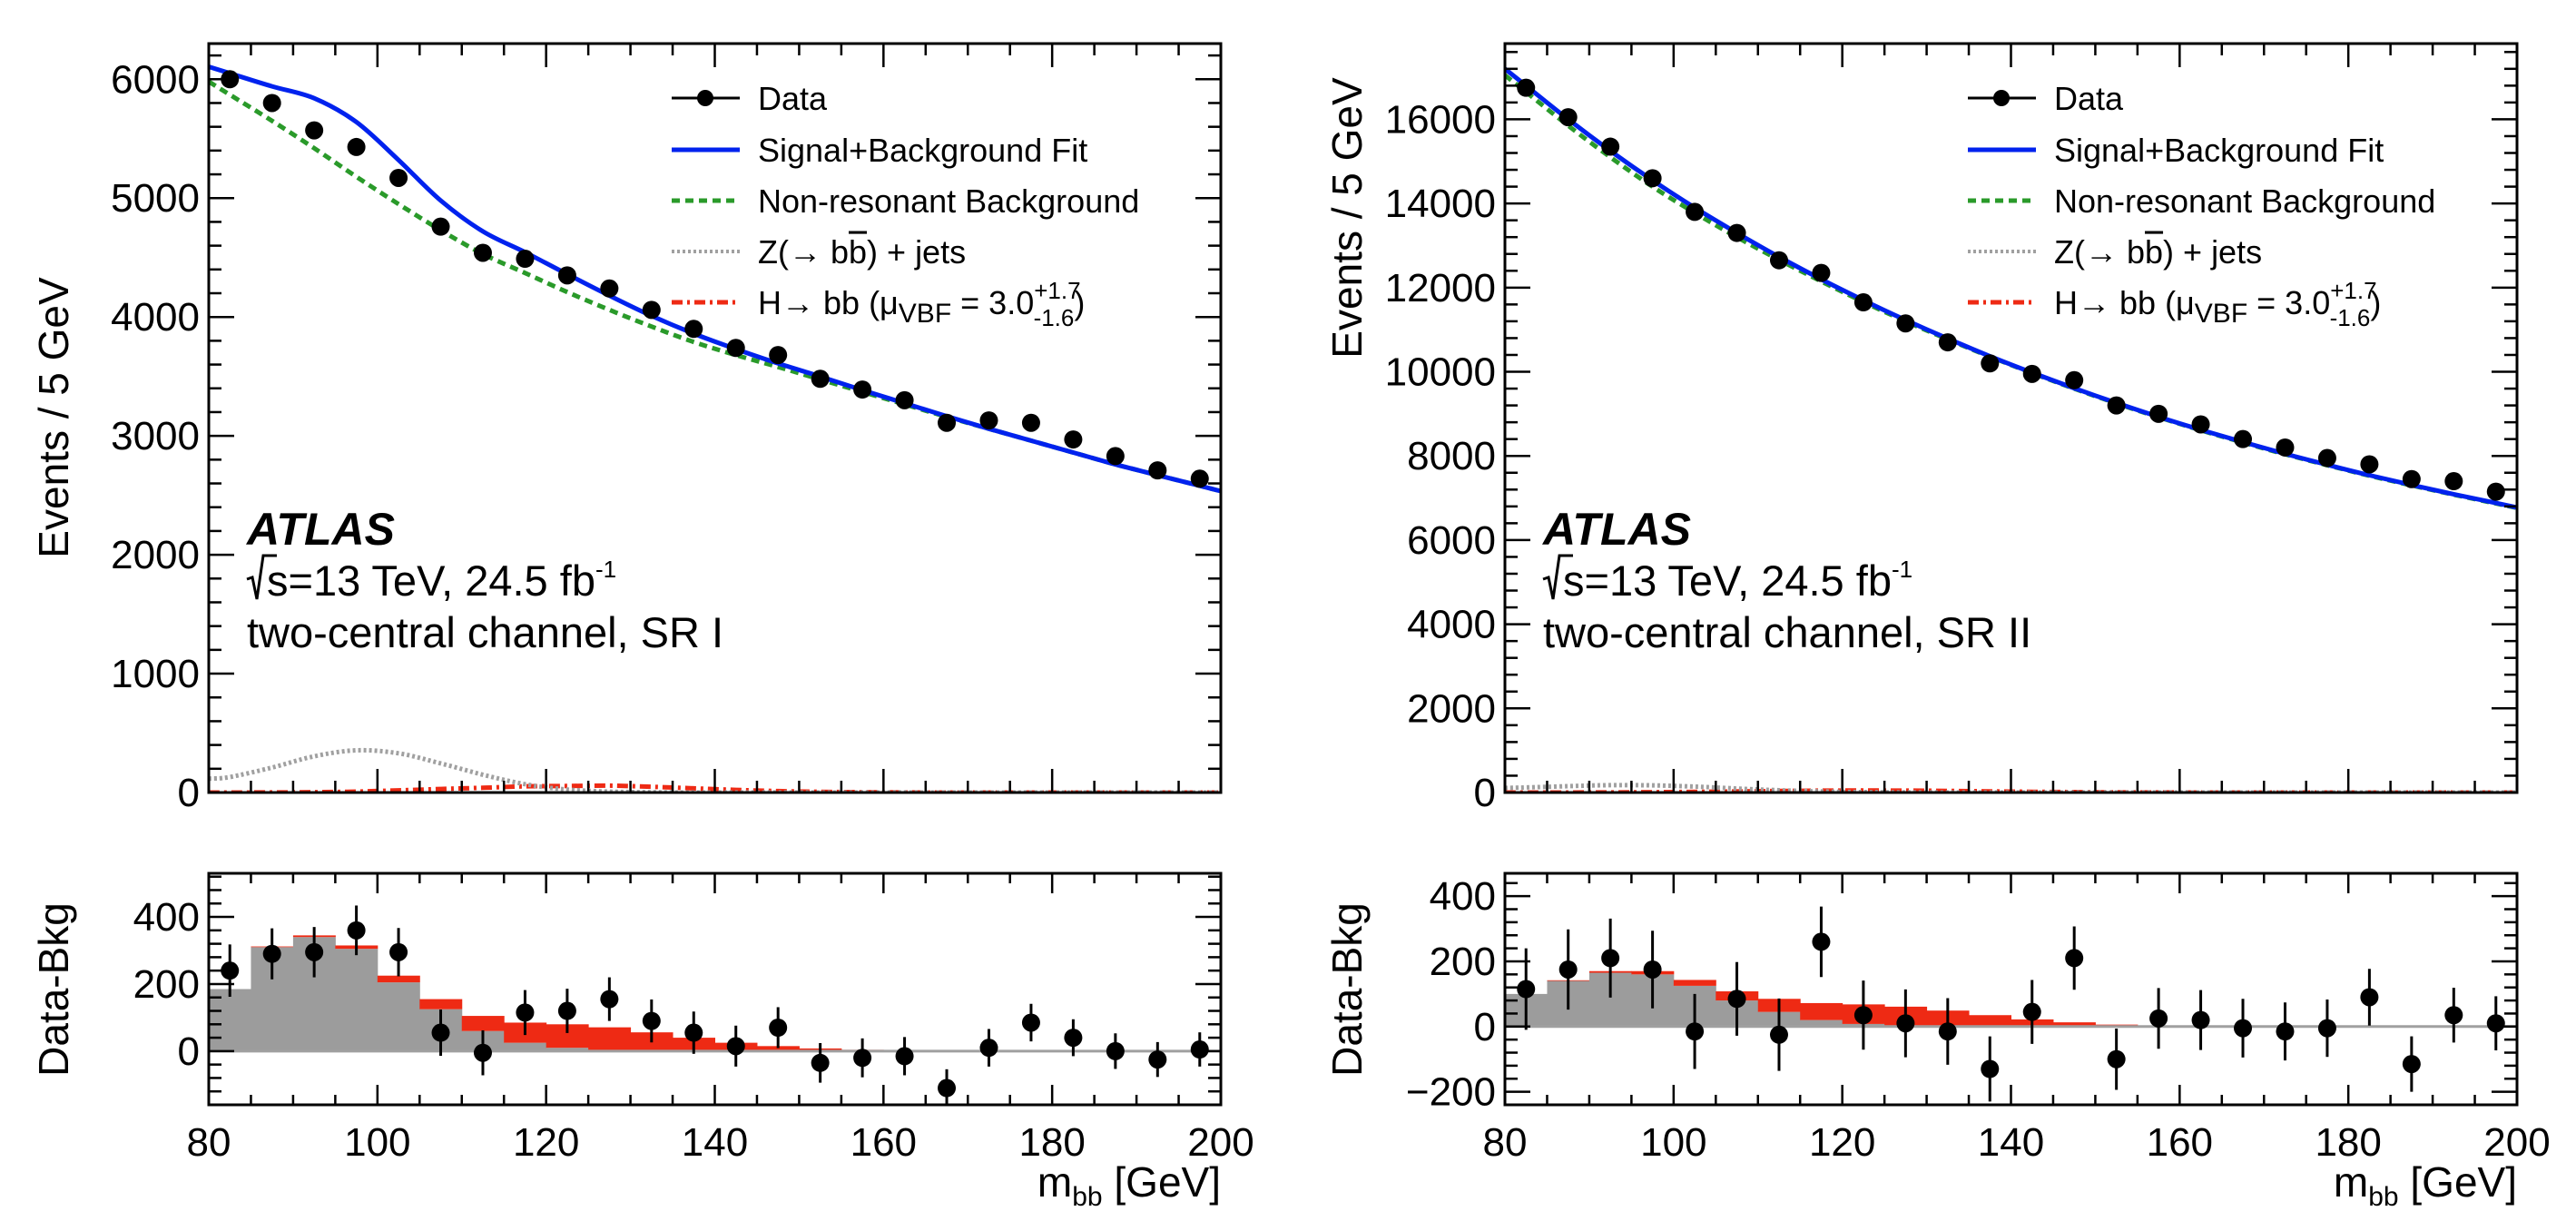  I want to click on left-main-ylabel: Events / 5 GeV, so click(53, 417).